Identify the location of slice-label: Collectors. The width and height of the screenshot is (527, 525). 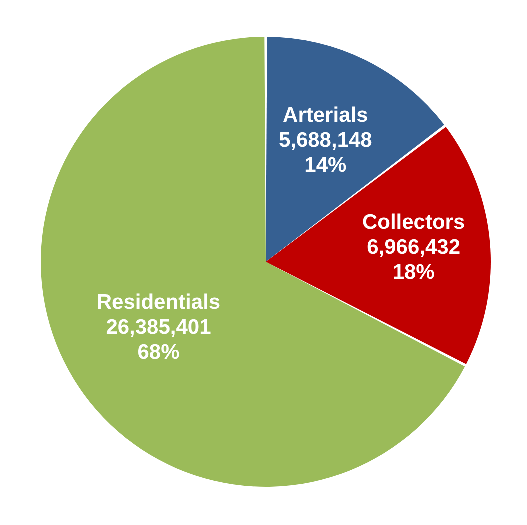
(414, 222).